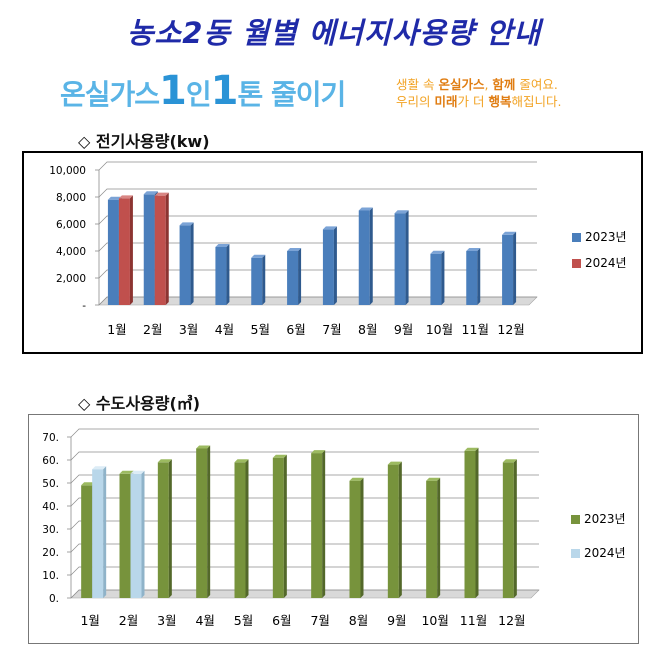 The height and width of the screenshot is (660, 668). I want to click on x-tick-label: 2월, so click(152, 329).